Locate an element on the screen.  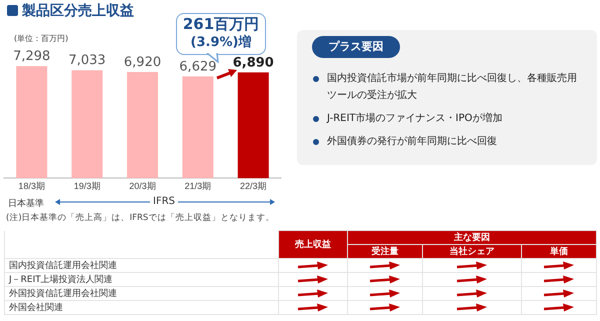
x-tick-label: 21/3期 is located at coordinates (198, 186).